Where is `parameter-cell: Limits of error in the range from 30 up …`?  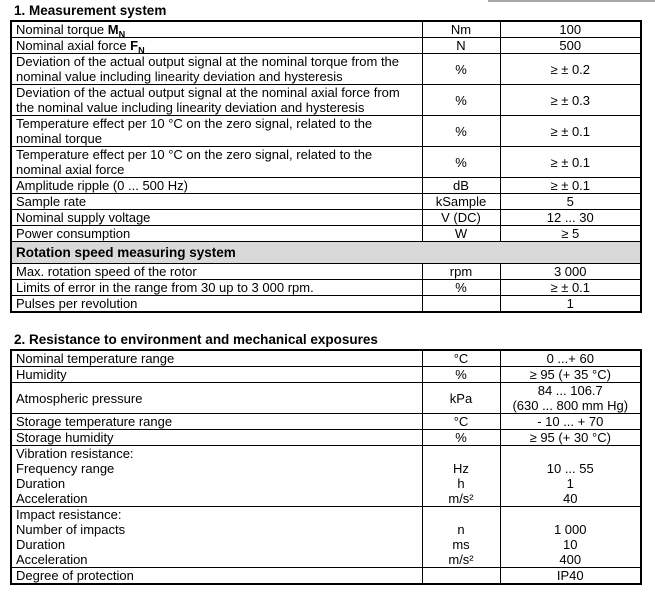 parameter-cell: Limits of error in the range from 30 up … is located at coordinates (216, 287).